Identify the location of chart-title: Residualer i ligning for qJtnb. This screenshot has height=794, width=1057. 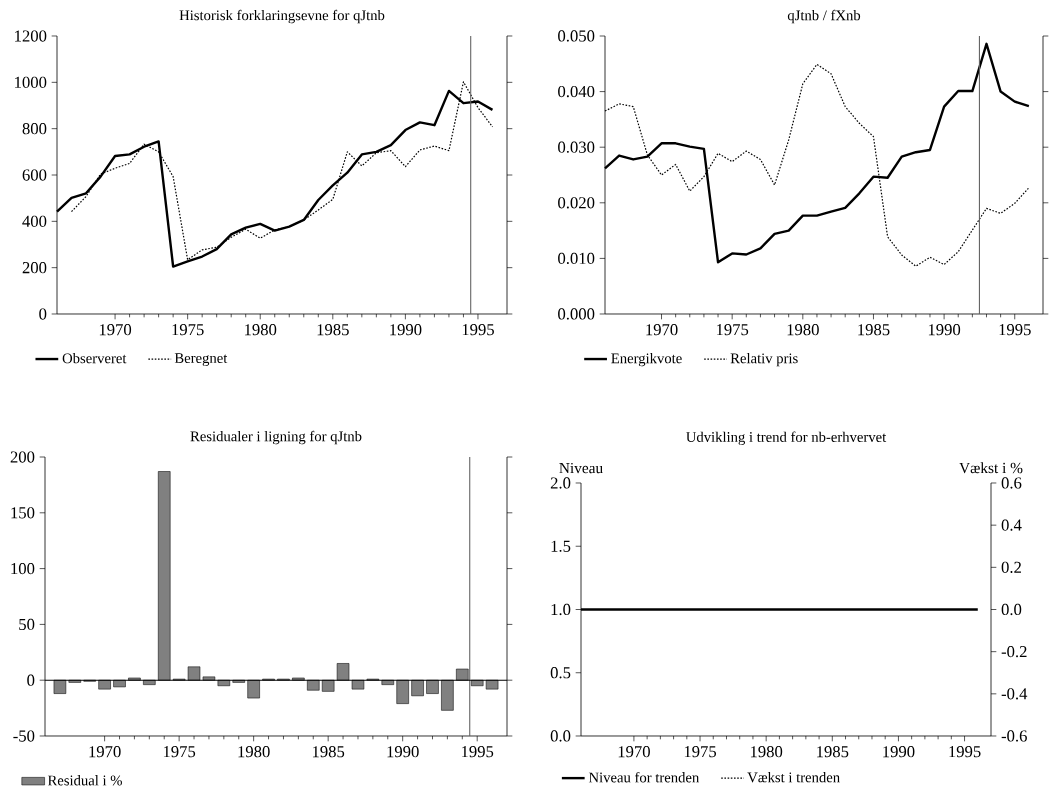
(276, 437).